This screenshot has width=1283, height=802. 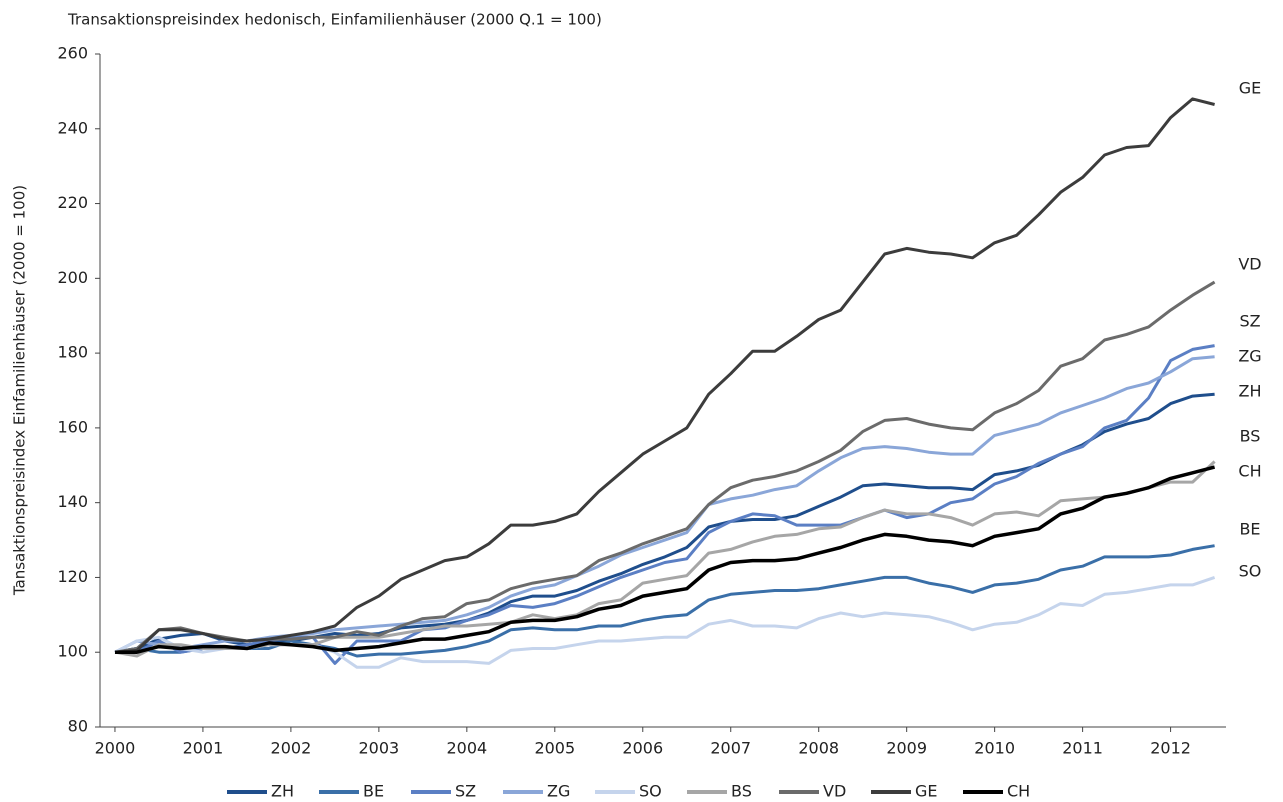 What do you see at coordinates (664, 601) in the screenshot?
I see `series-line` at bounding box center [664, 601].